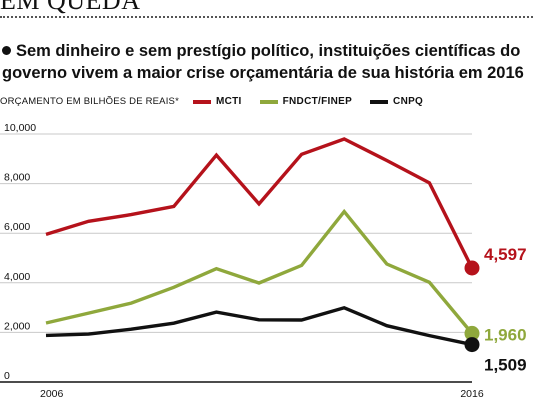 The height and width of the screenshot is (400, 533). I want to click on legend-item-cnpq: CNPQ, so click(396, 101).